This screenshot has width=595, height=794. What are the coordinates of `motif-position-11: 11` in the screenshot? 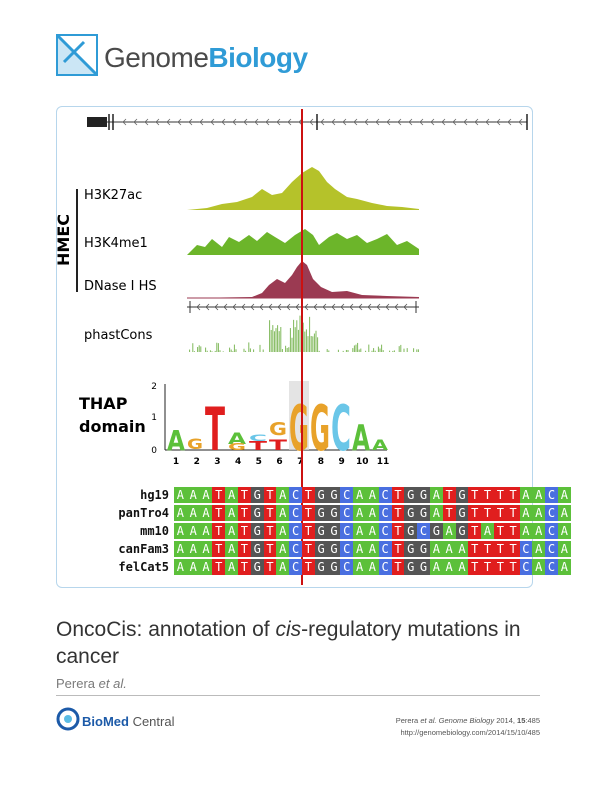 It's located at (383, 462).